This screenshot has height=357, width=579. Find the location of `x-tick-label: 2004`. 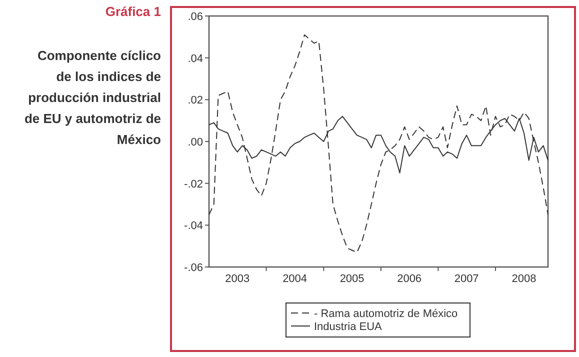

x-tick-label: 2004 is located at coordinates (295, 279).